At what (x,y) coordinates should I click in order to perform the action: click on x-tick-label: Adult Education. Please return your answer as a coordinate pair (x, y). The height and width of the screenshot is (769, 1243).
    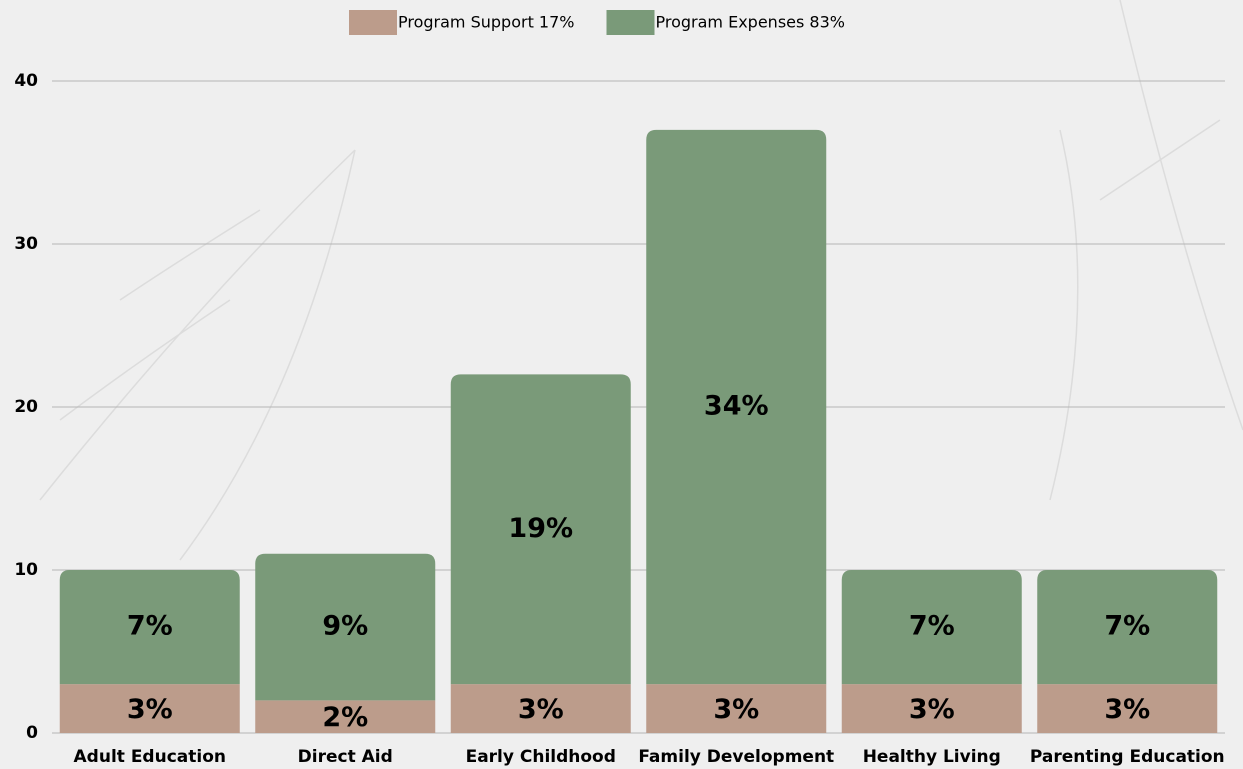
    Looking at the image, I should click on (150, 757).